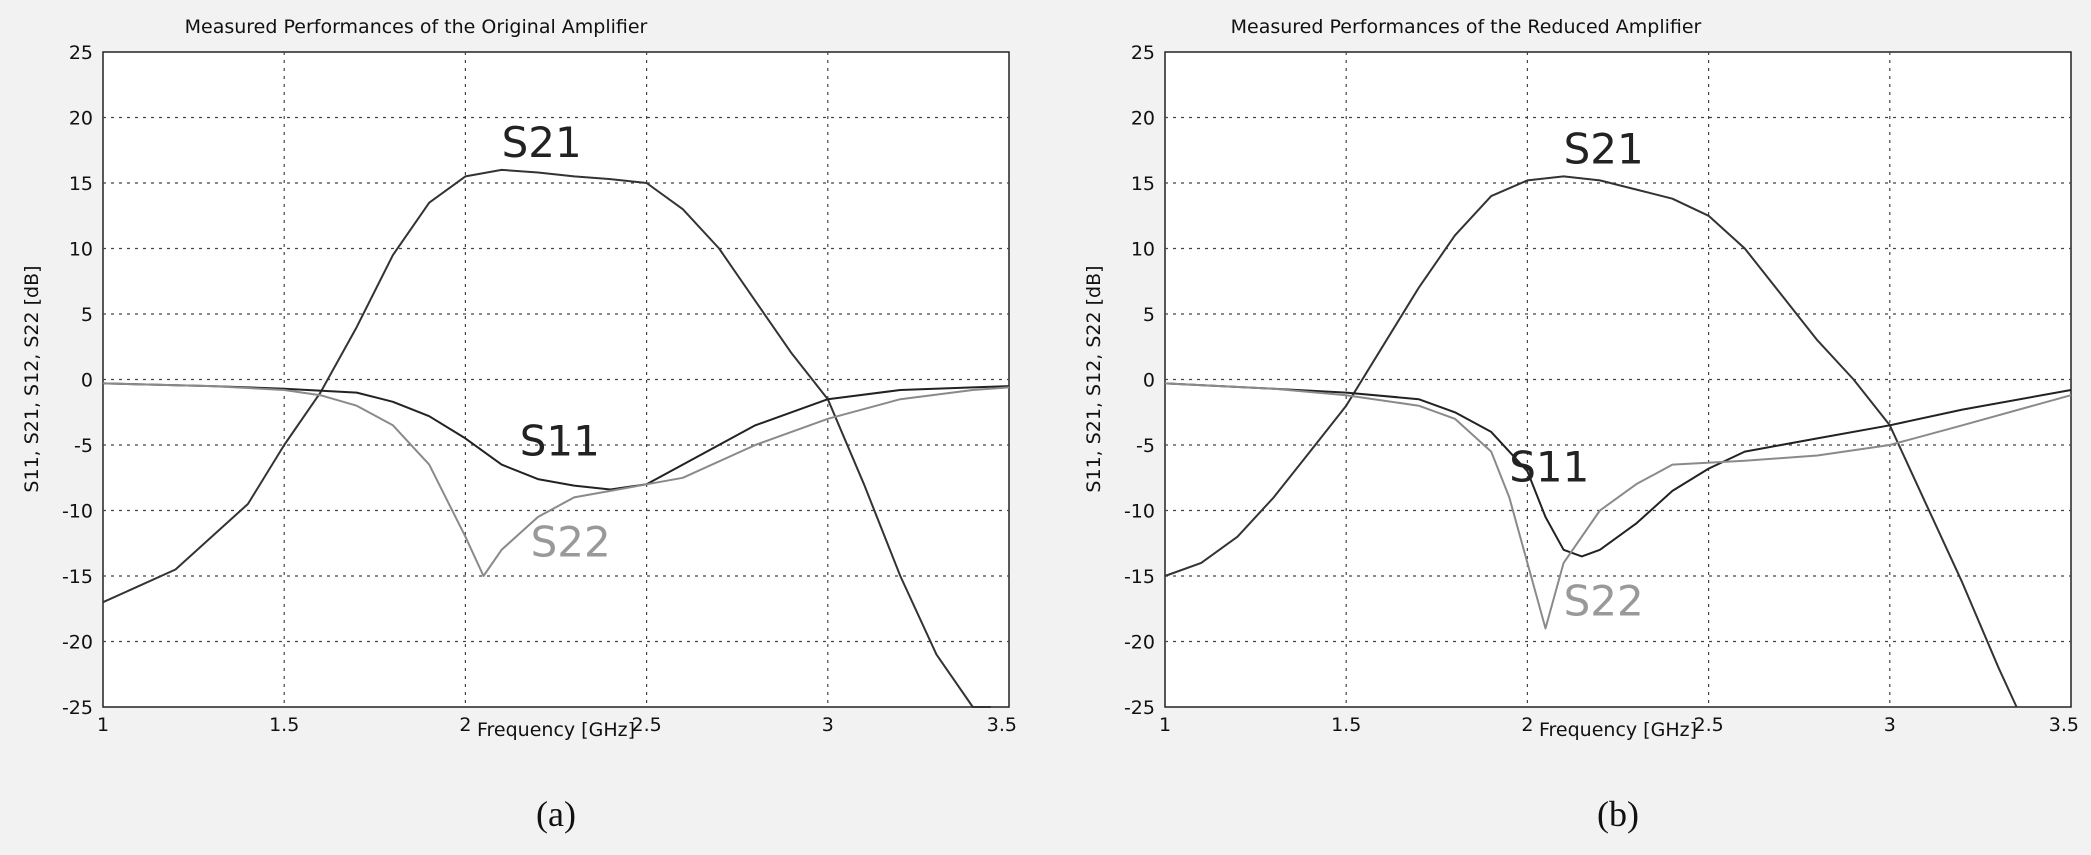  What do you see at coordinates (556, 814) in the screenshot?
I see `figure-caption: (a)` at bounding box center [556, 814].